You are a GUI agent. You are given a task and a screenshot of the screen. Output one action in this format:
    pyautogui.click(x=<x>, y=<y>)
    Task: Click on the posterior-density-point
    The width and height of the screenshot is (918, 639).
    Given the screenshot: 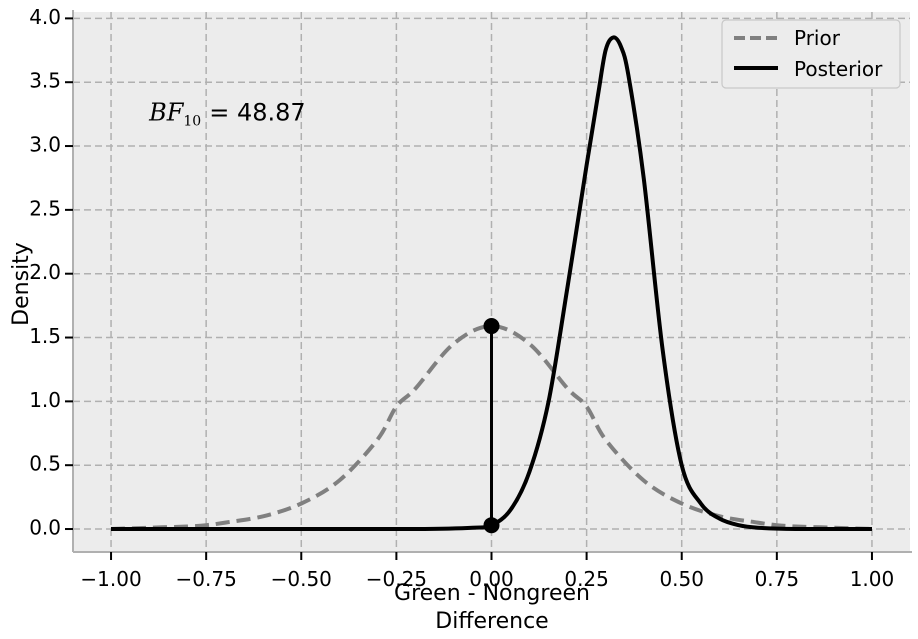 What is the action you would take?
    pyautogui.click(x=491, y=525)
    